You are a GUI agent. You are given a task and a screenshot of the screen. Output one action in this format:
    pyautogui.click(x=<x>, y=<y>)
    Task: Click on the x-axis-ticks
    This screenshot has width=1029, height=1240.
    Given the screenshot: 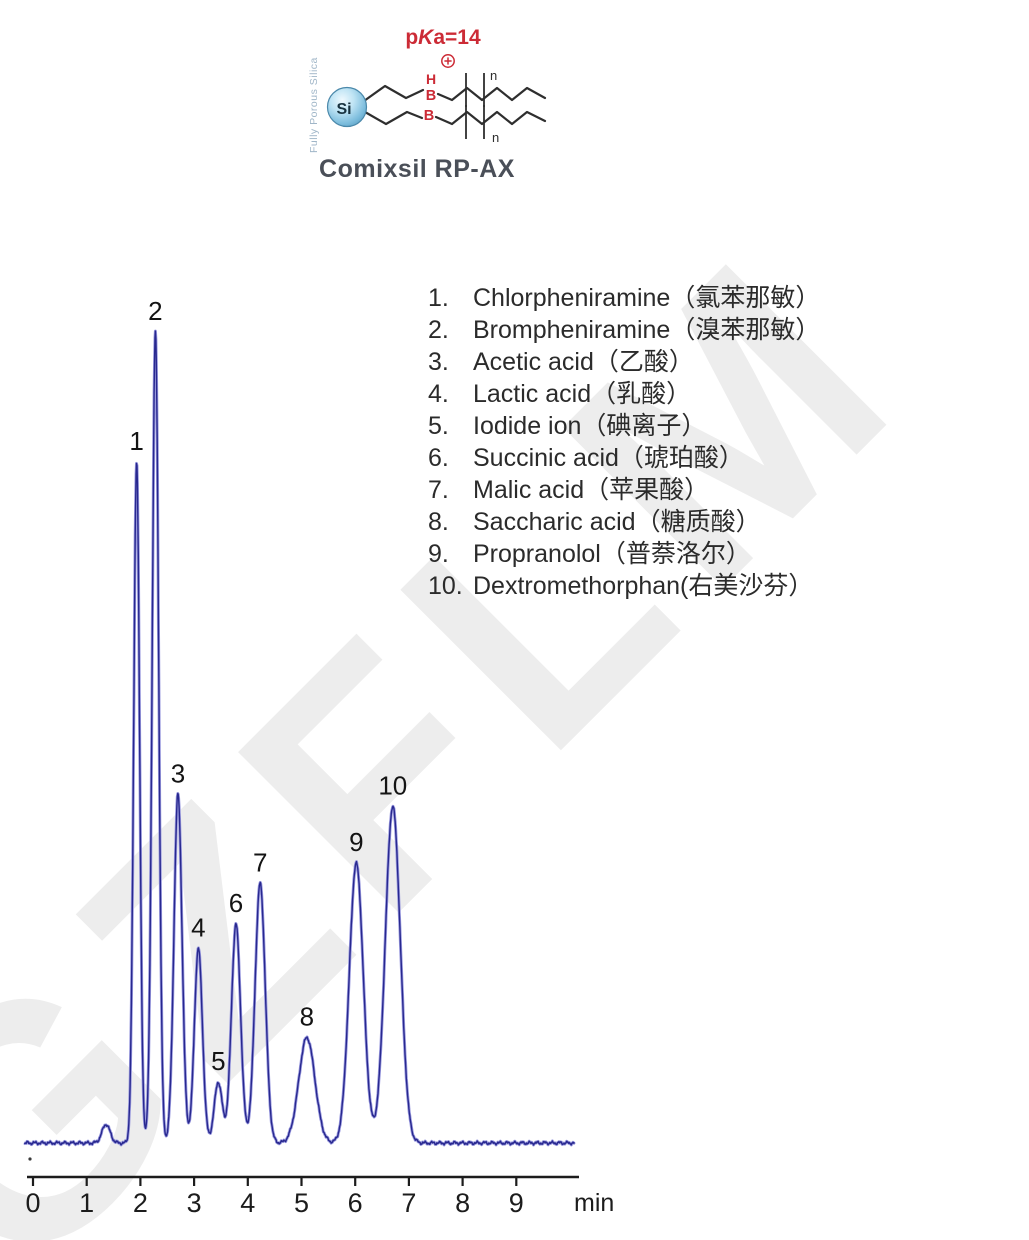 What is the action you would take?
    pyautogui.click(x=274, y=1181)
    